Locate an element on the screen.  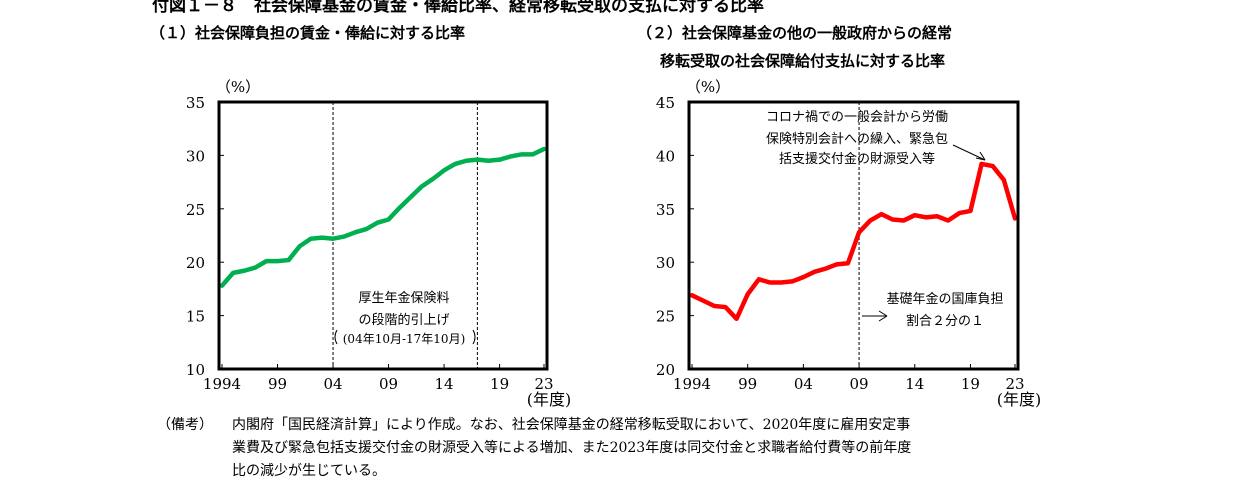
chart2-xtick-label: 04 is located at coordinates (803, 384).